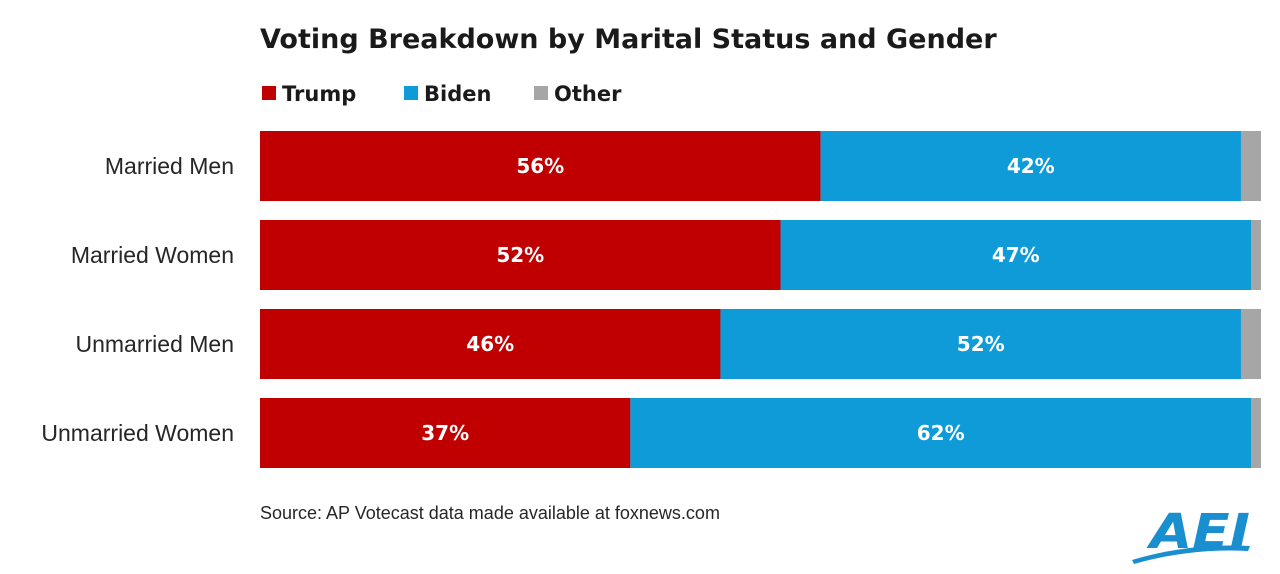  Describe the element at coordinates (457, 94) in the screenshot. I see `legend-label-biden: Biden` at that location.